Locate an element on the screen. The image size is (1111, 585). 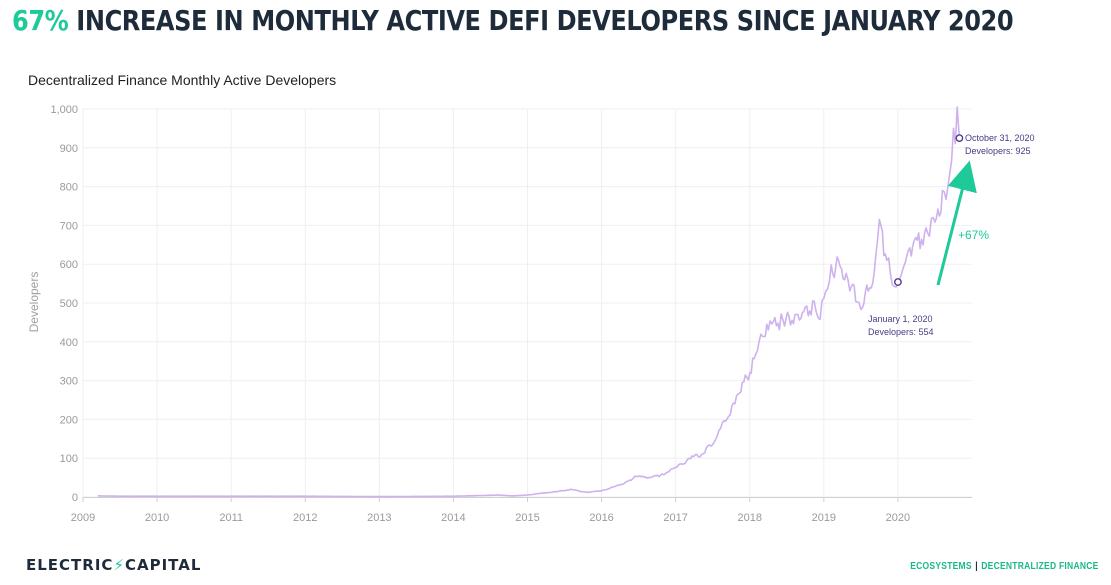
x-tick-label: 2020 is located at coordinates (898, 518).